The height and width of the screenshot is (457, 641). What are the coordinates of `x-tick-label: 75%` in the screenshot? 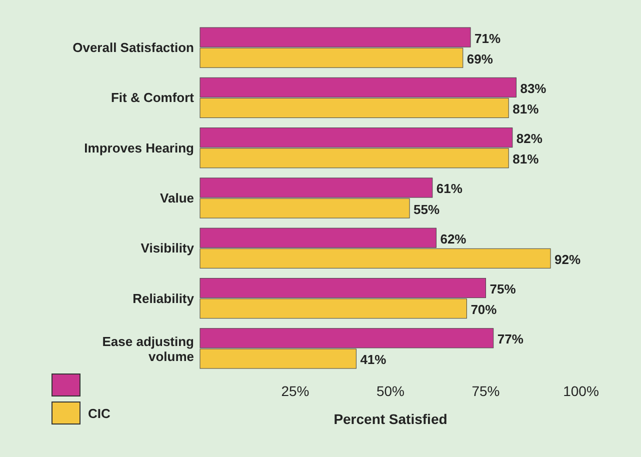 It's located at (486, 391).